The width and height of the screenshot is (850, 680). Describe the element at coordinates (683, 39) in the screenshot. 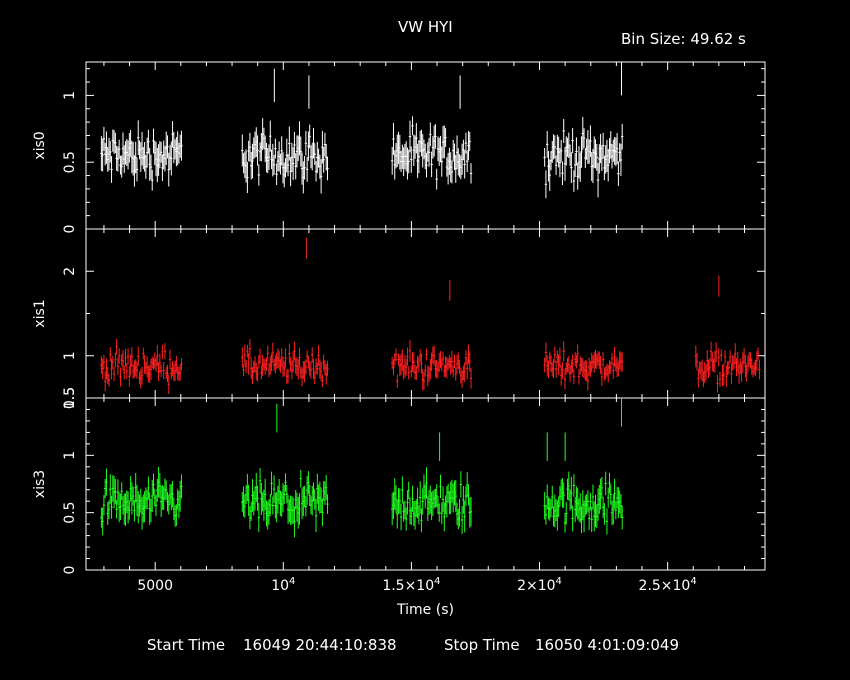

I see `bin-size-label: Bin Size: 49.62 s` at that location.